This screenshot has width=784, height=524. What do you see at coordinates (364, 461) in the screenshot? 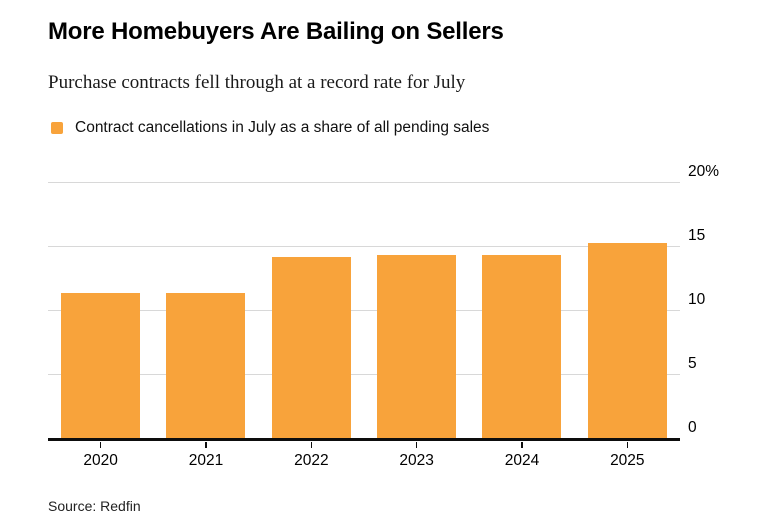
I see `x-axis-labels: 2020 2021 2022 2023 2024 2025` at bounding box center [364, 461].